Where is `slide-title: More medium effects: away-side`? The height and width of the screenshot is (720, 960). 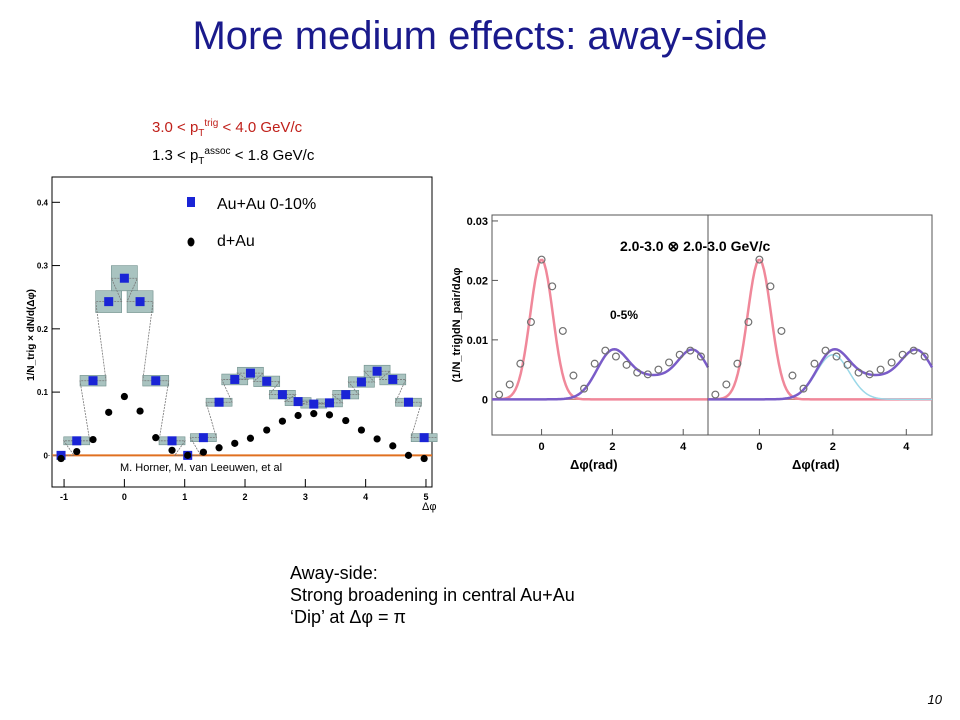
slide-title: More medium effects: away-side is located at coordinates (480, 36).